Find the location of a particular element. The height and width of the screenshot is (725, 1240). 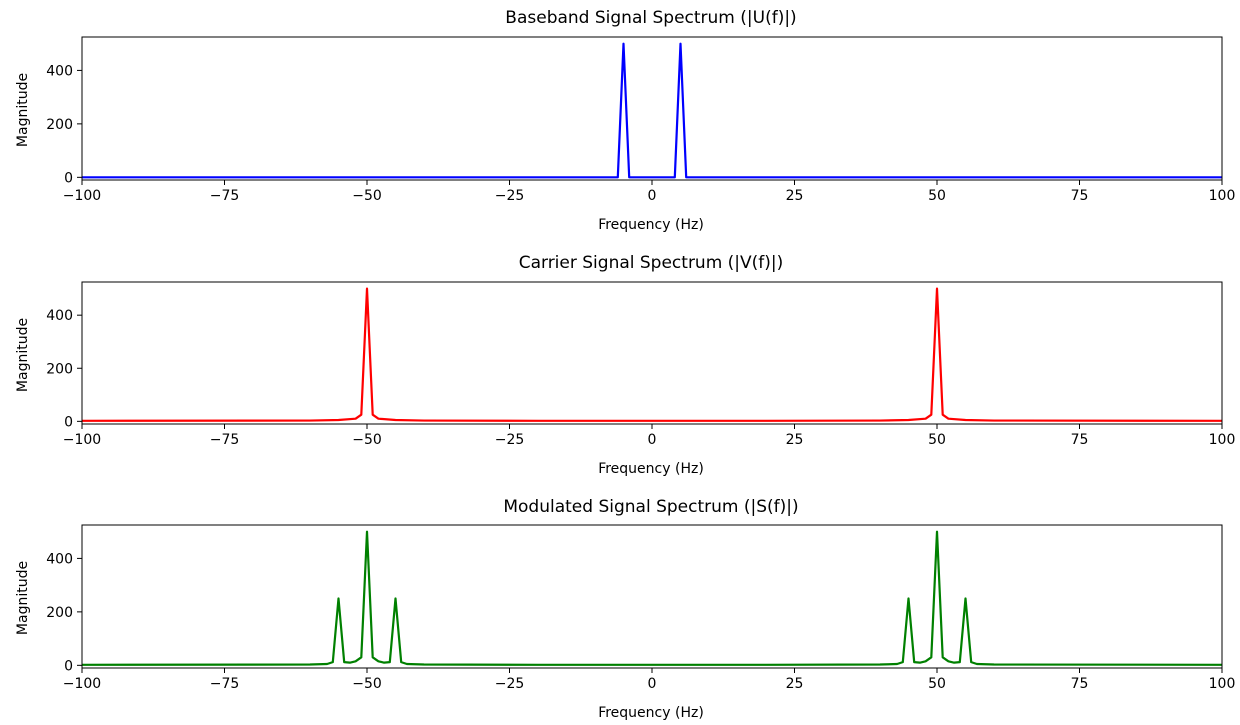

carrier-spectrum-xtick-label: −100 is located at coordinates (82, 440).